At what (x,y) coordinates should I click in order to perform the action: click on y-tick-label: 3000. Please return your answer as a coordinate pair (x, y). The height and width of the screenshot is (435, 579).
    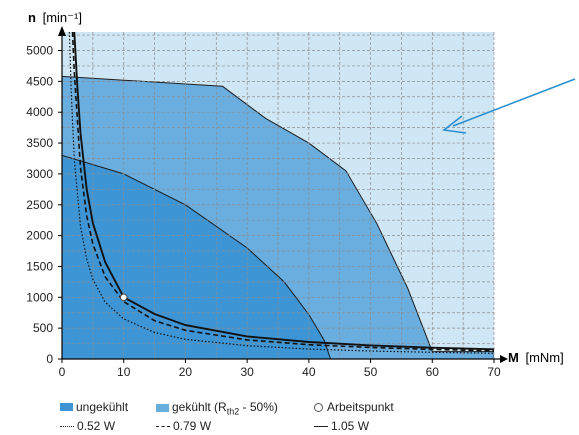
    Looking at the image, I should click on (39, 174).